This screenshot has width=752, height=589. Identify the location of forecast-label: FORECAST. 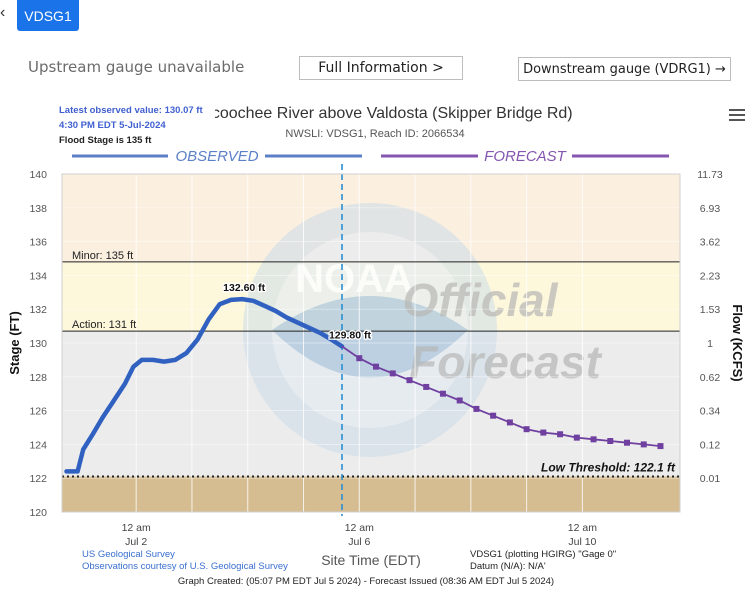
(526, 156).